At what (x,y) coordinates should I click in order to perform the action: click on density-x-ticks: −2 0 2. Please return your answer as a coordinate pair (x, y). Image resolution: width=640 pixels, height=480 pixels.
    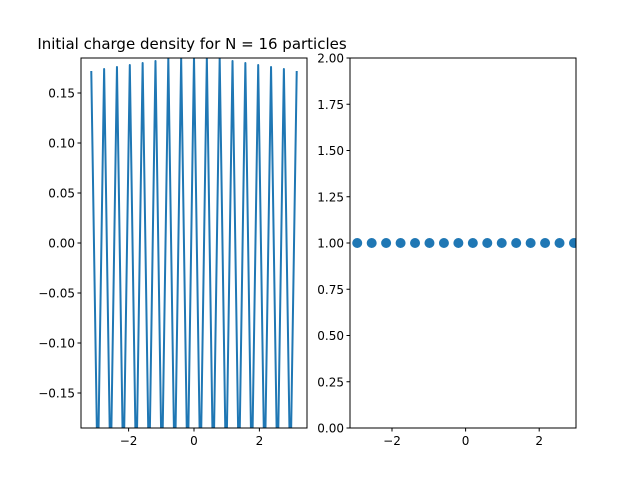
    Looking at the image, I should click on (191, 438).